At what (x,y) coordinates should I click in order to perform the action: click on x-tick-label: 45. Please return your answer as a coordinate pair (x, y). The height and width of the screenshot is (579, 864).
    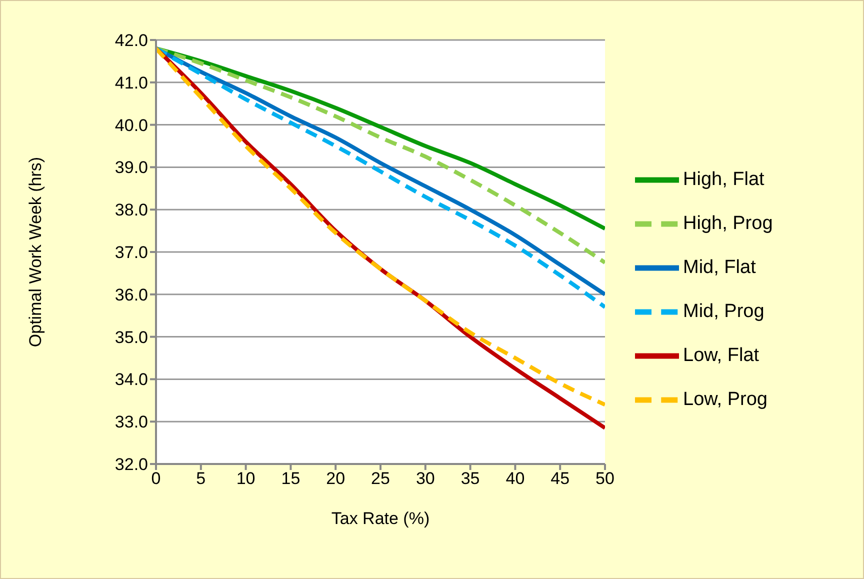
    Looking at the image, I should click on (560, 478).